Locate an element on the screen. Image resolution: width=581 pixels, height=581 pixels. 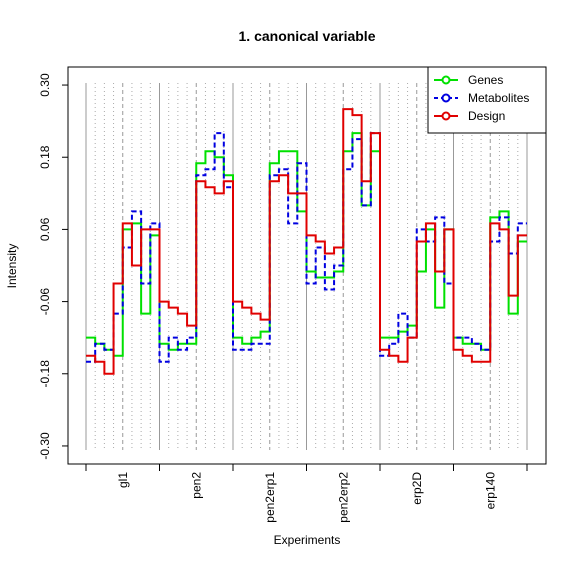
y-axis-label: Intensity is located at coordinates (12, 266).